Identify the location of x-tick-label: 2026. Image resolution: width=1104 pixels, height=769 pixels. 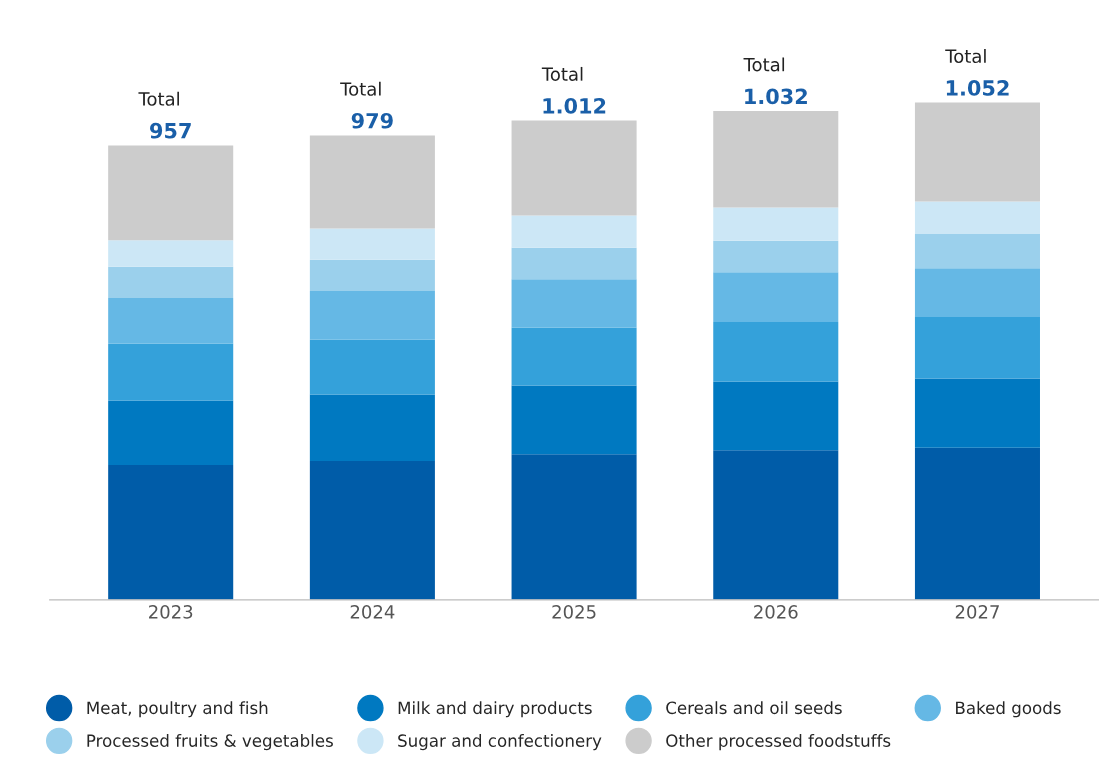
(776, 612).